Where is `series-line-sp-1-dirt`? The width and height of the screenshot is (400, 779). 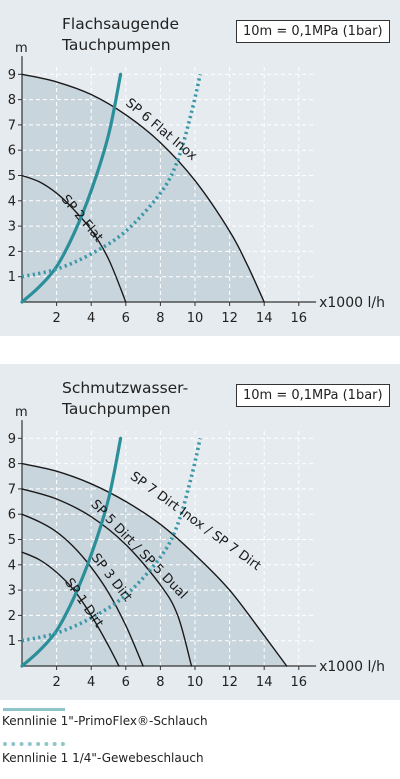 series-line-sp-1-dirt is located at coordinates (70, 609).